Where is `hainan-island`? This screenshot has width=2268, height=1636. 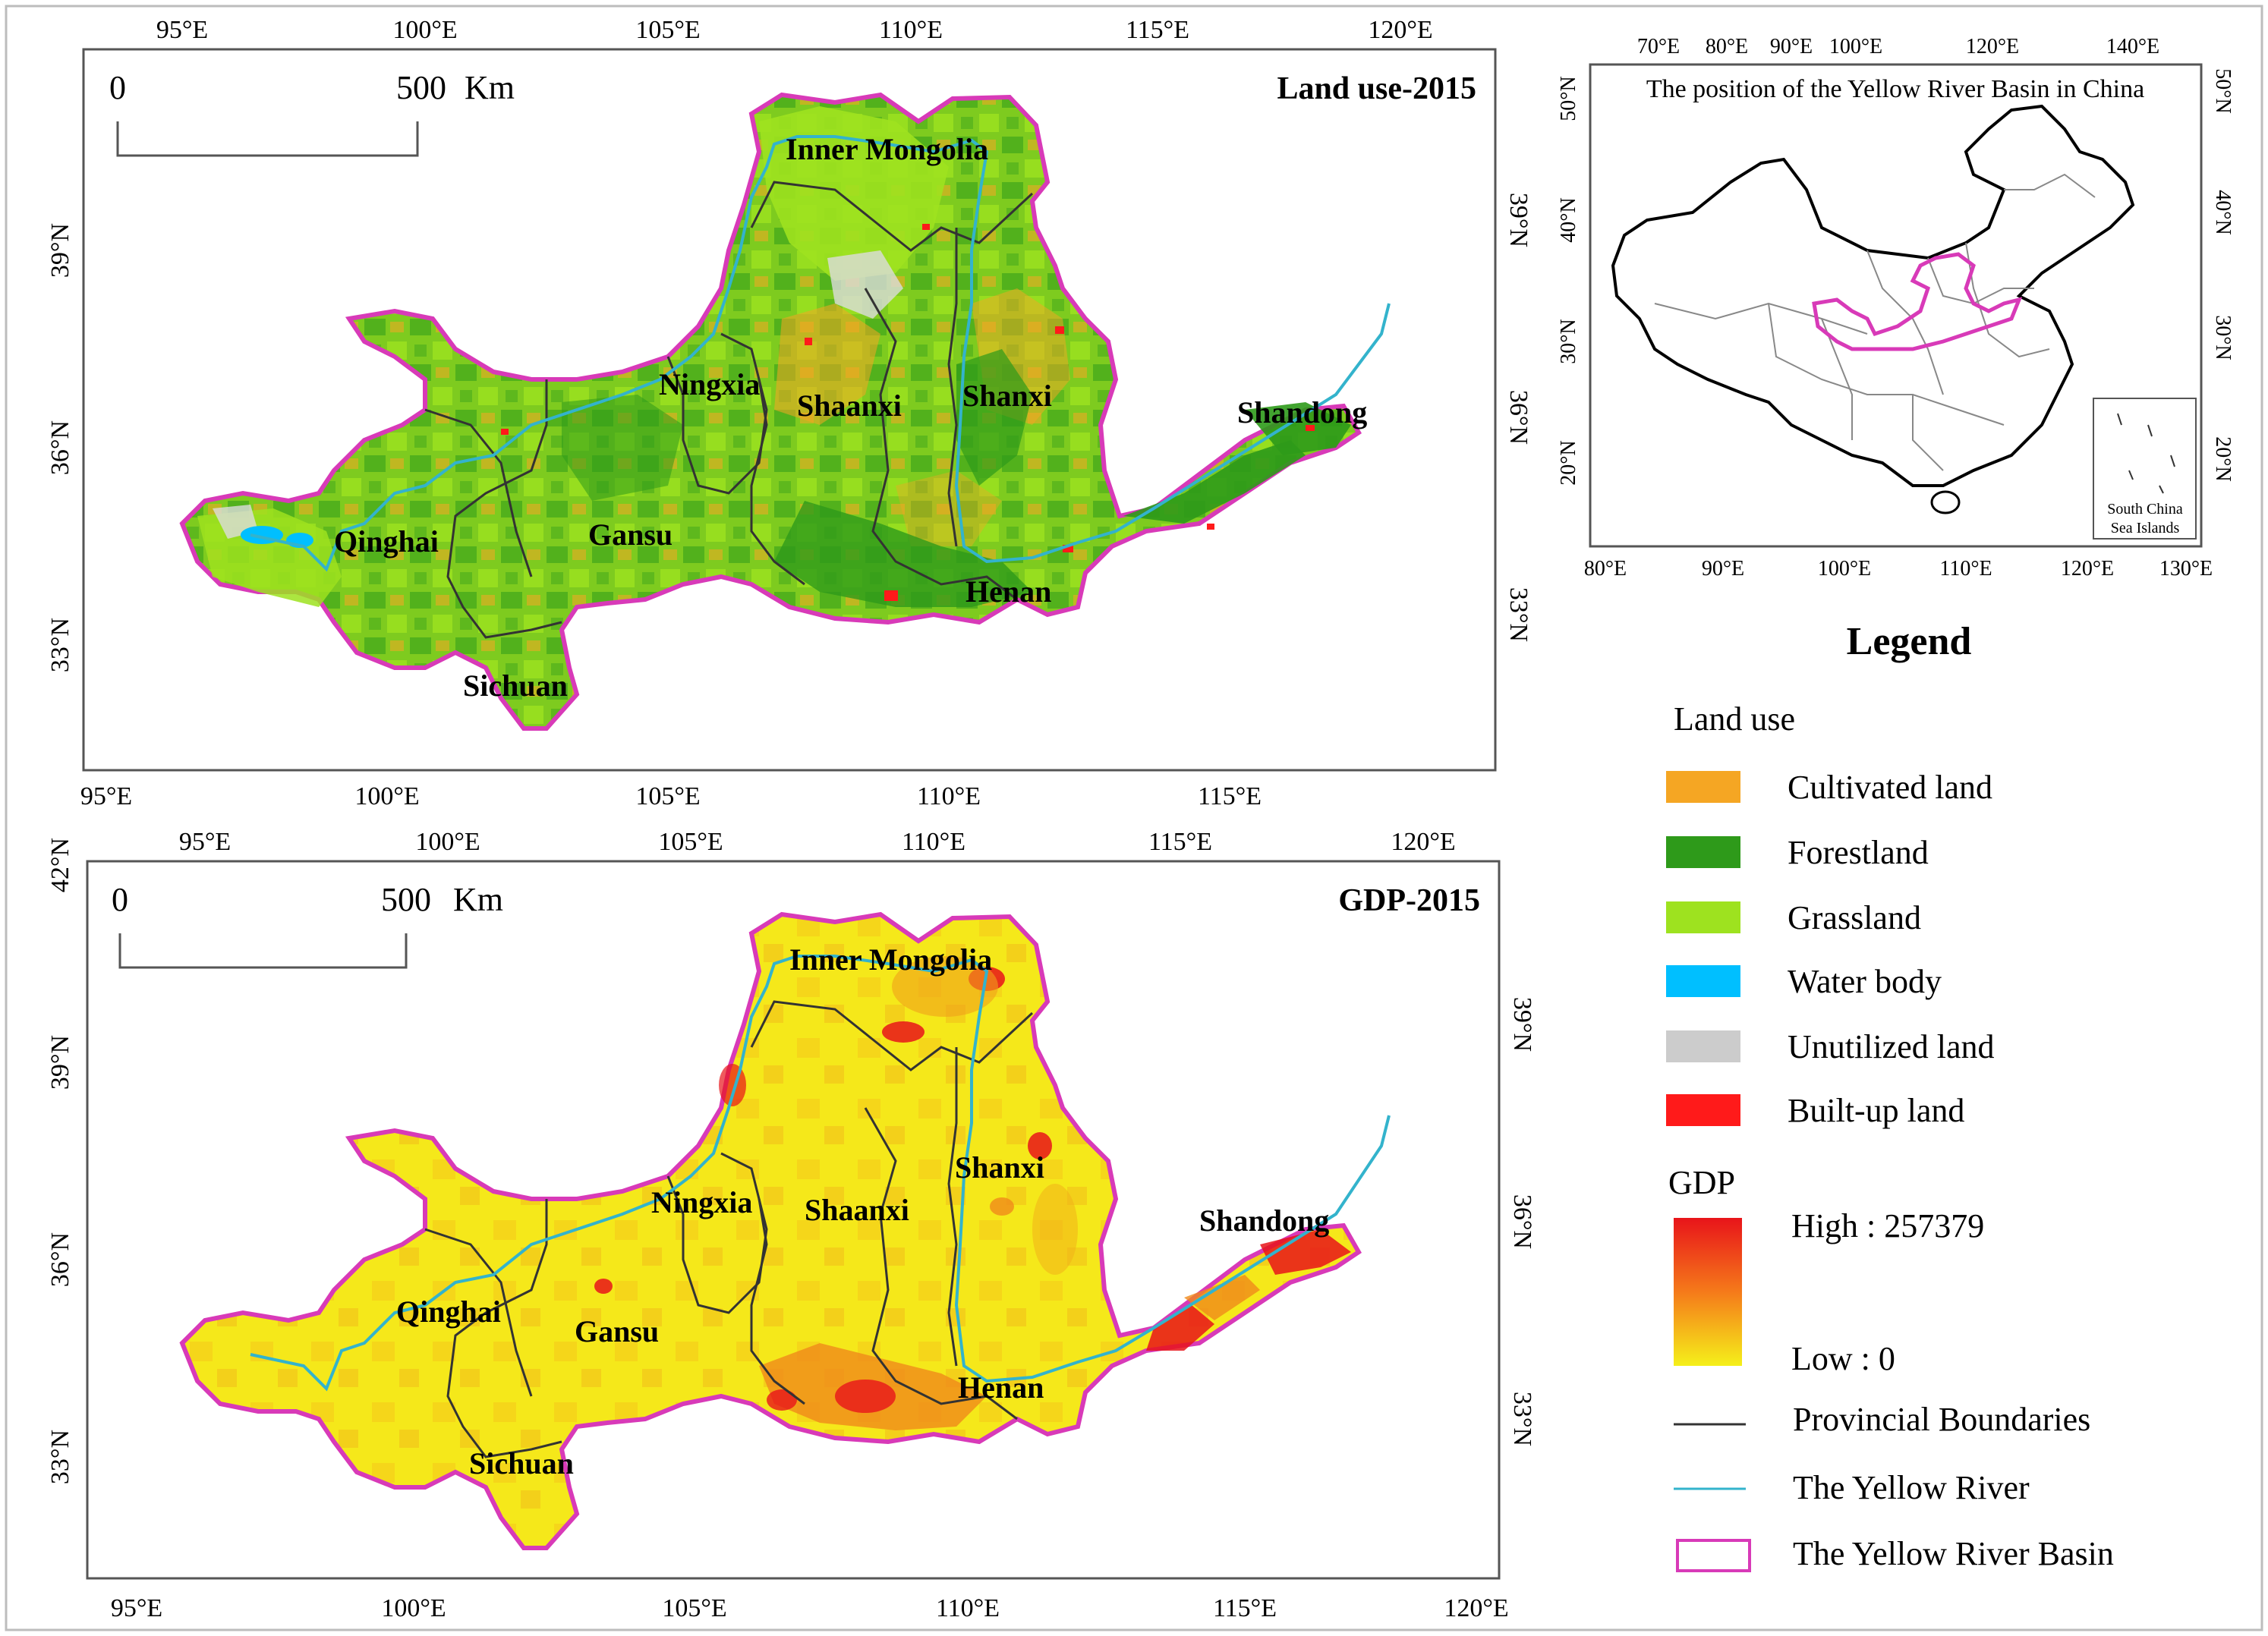
hainan-island is located at coordinates (1945, 502).